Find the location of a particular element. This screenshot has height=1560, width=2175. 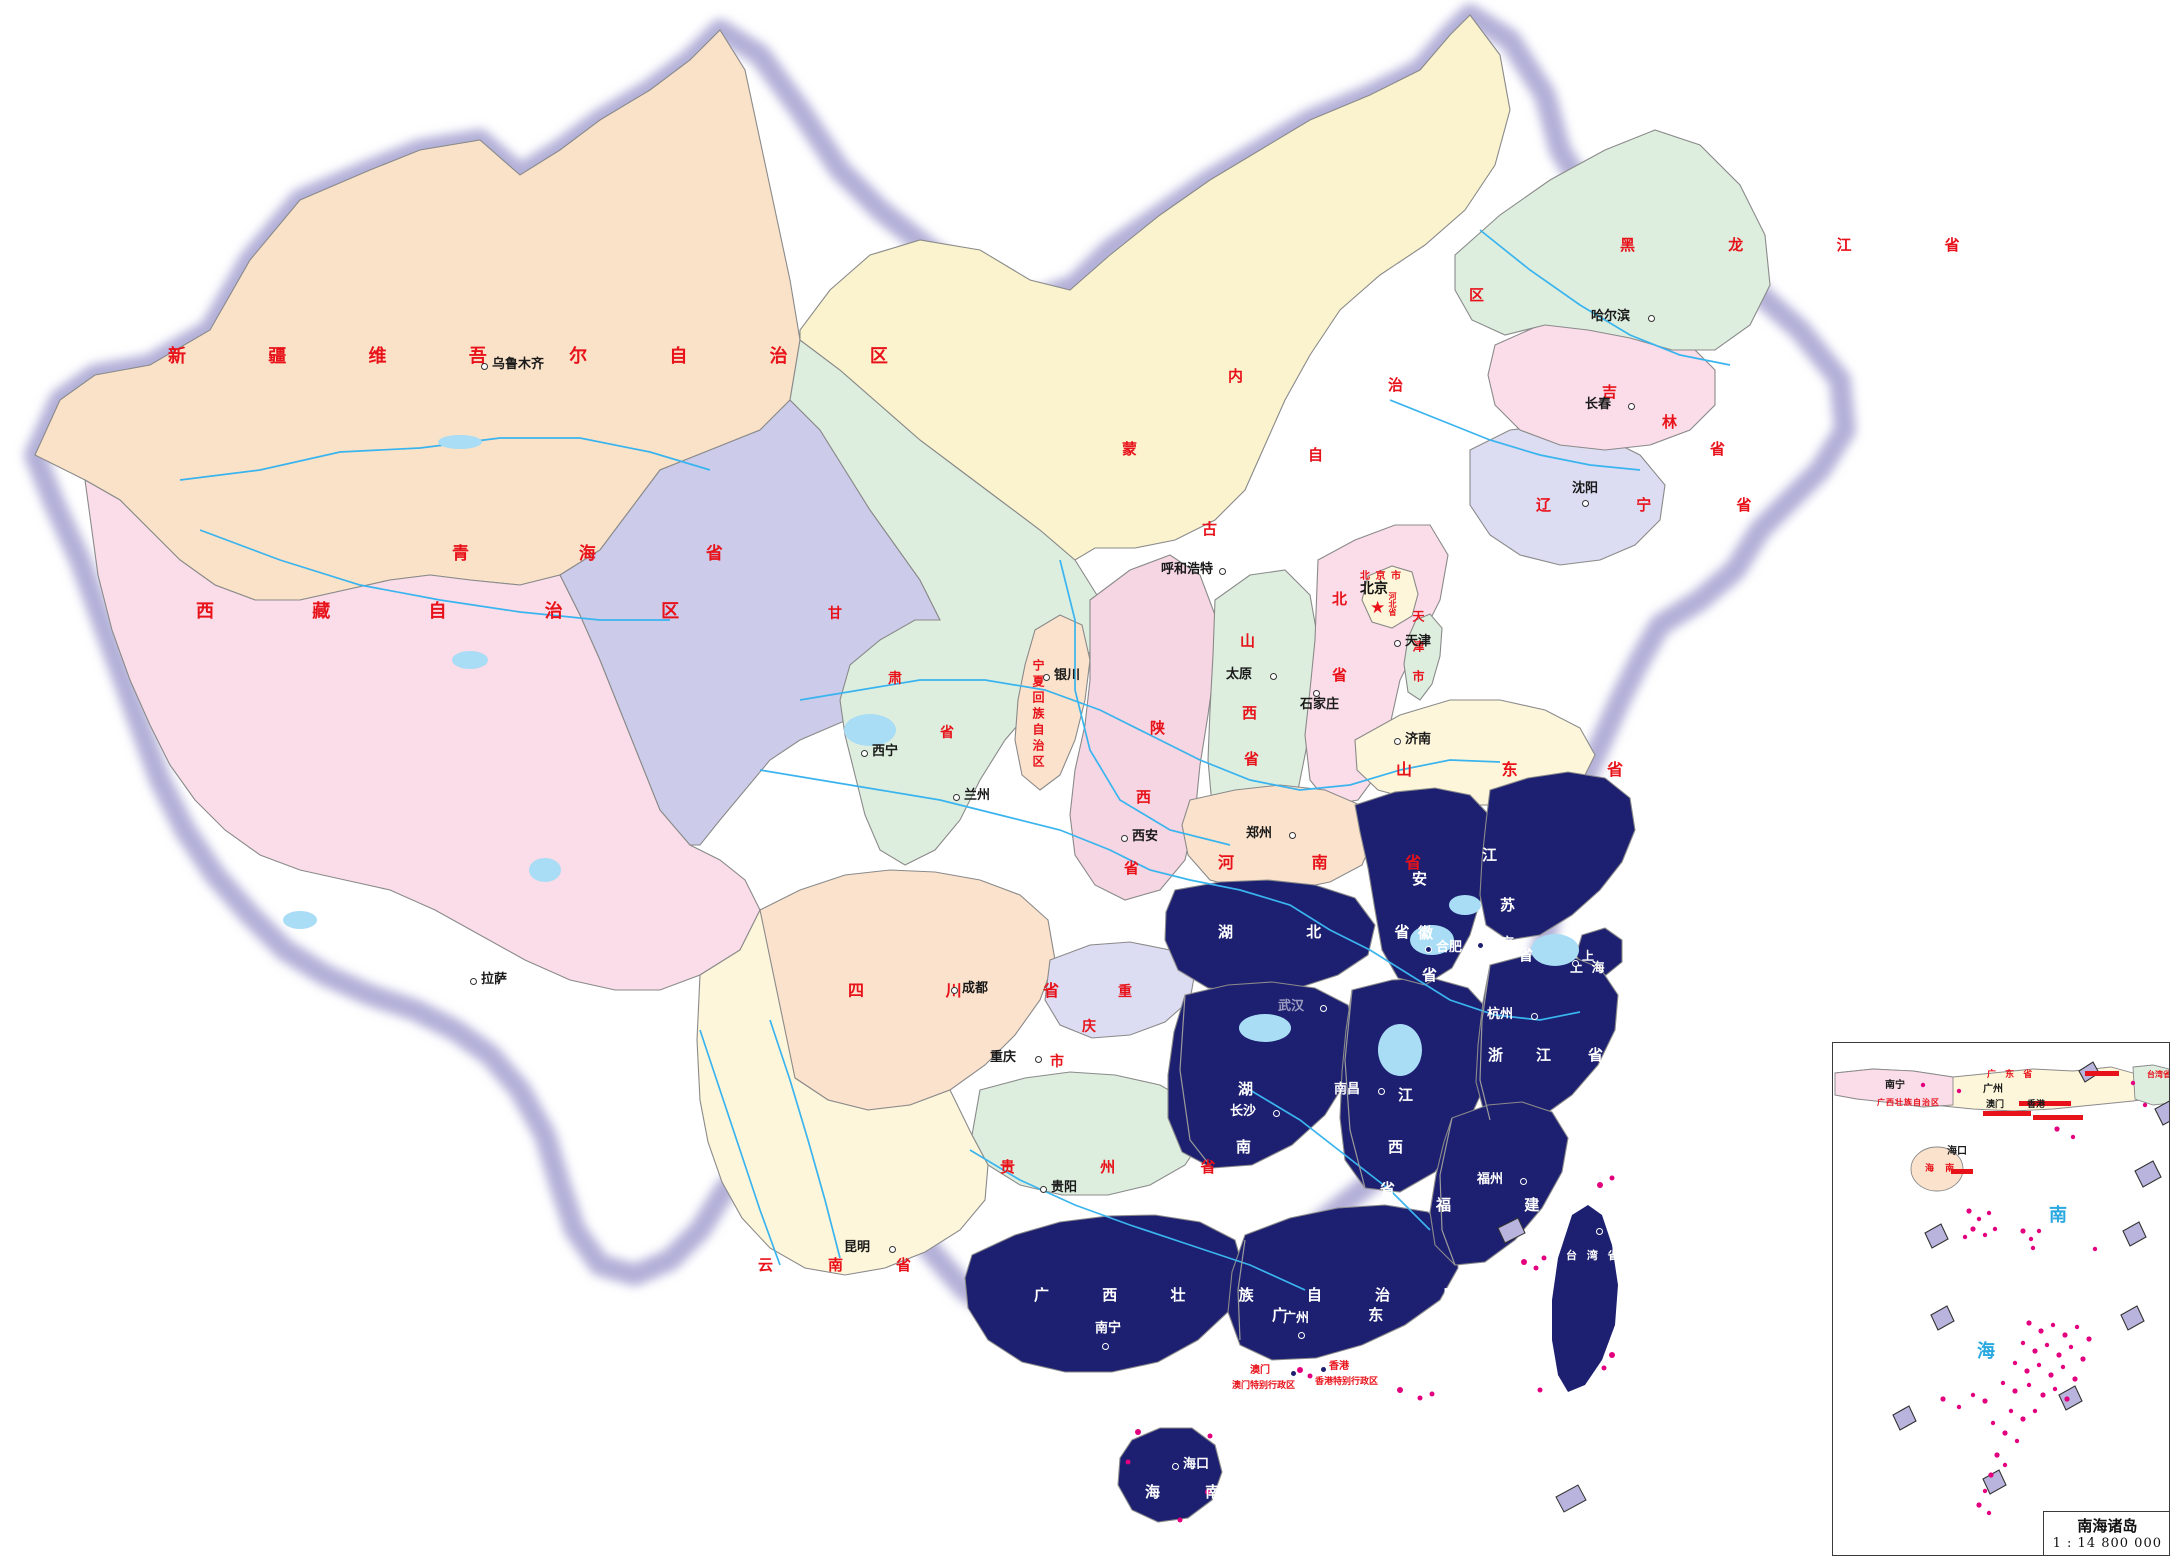

region-anhui is located at coordinates (1423, 886).